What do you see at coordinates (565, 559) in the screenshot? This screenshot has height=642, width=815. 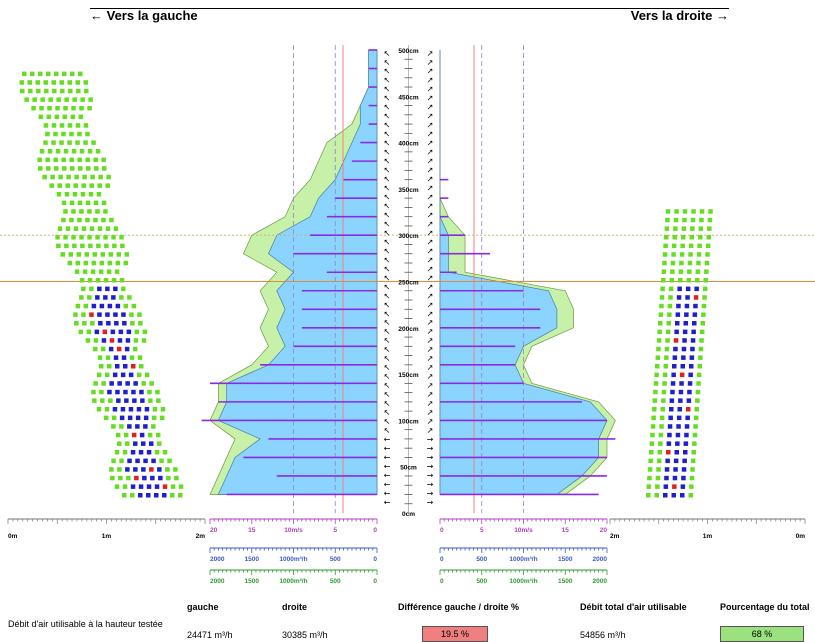 I see `right-flow-axis-blue-label: 1500` at bounding box center [565, 559].